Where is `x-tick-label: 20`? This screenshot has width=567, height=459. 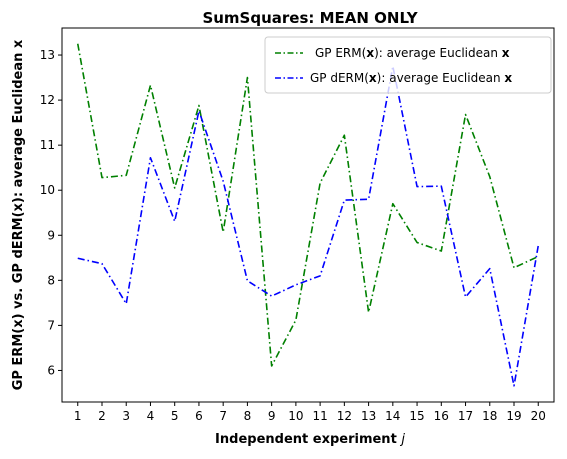
x-tick-label: 20 is located at coordinates (538, 416).